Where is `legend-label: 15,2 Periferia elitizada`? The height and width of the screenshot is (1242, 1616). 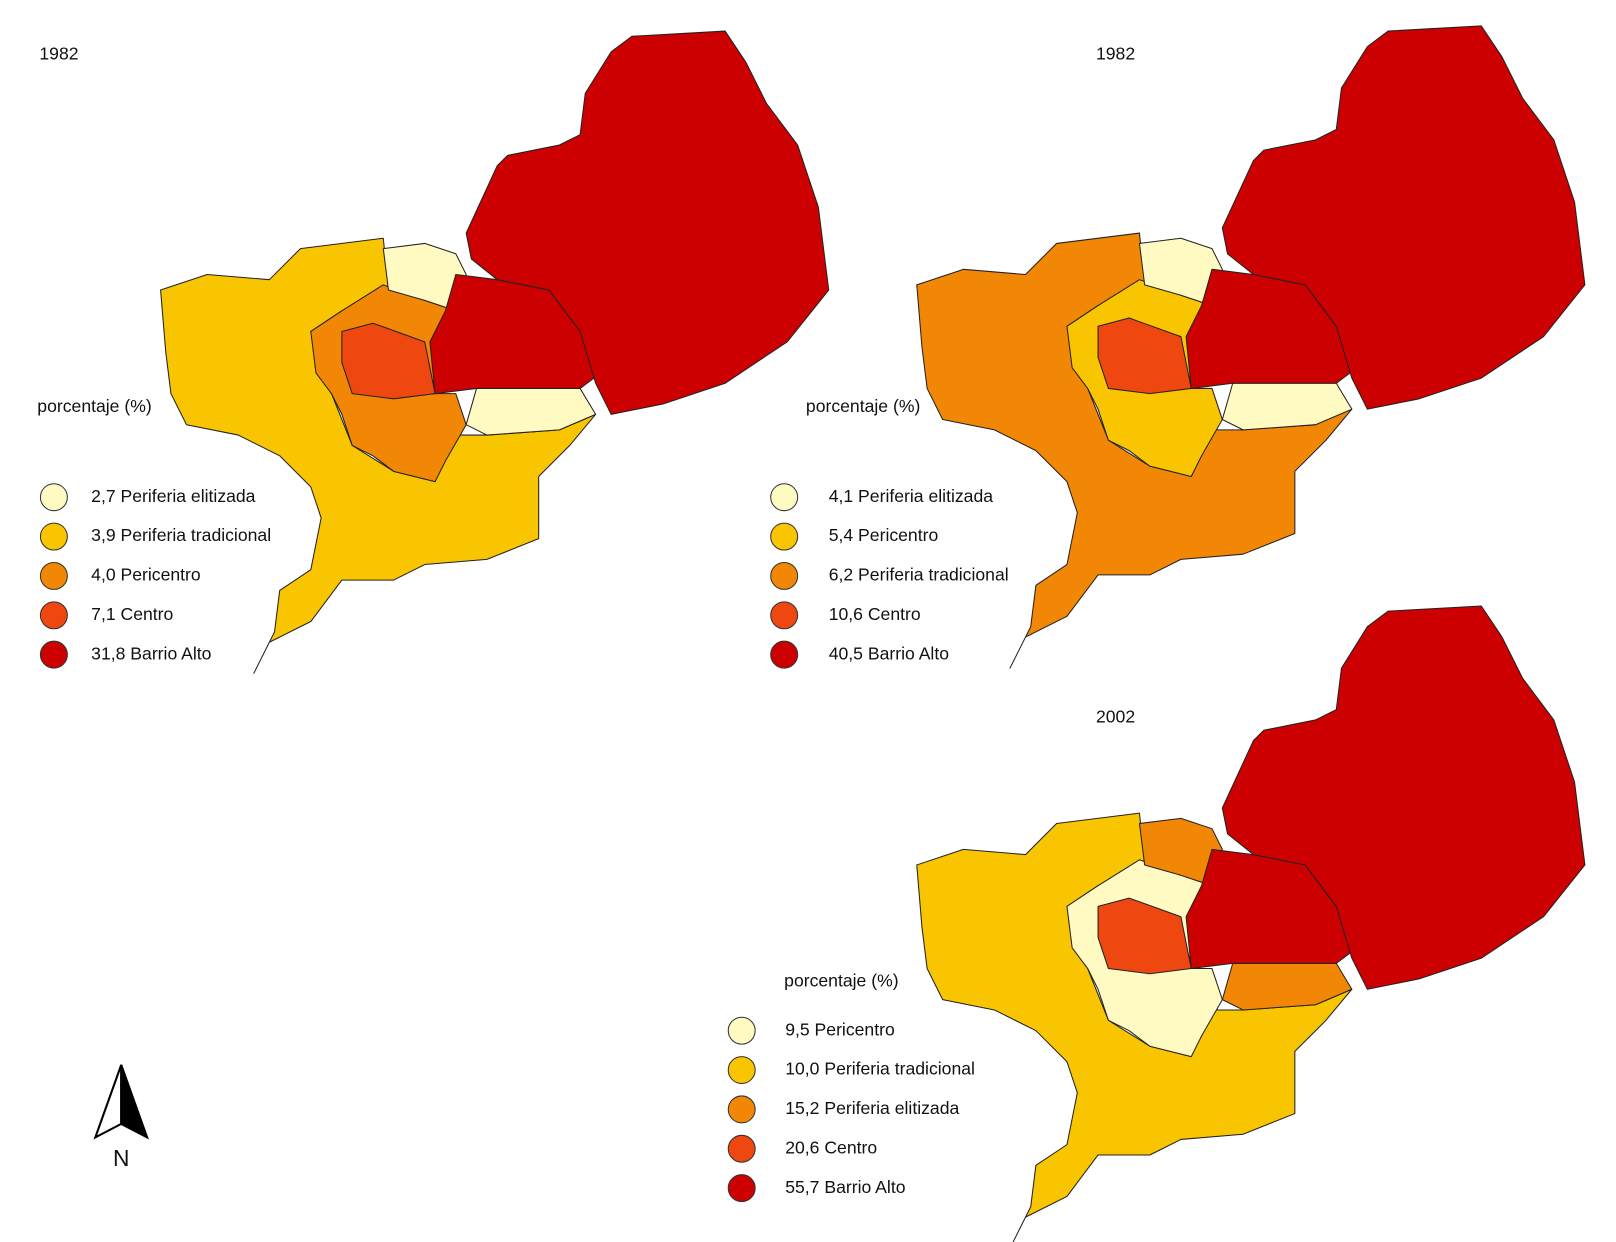
legend-label: 15,2 Periferia elitizada is located at coordinates (872, 1108).